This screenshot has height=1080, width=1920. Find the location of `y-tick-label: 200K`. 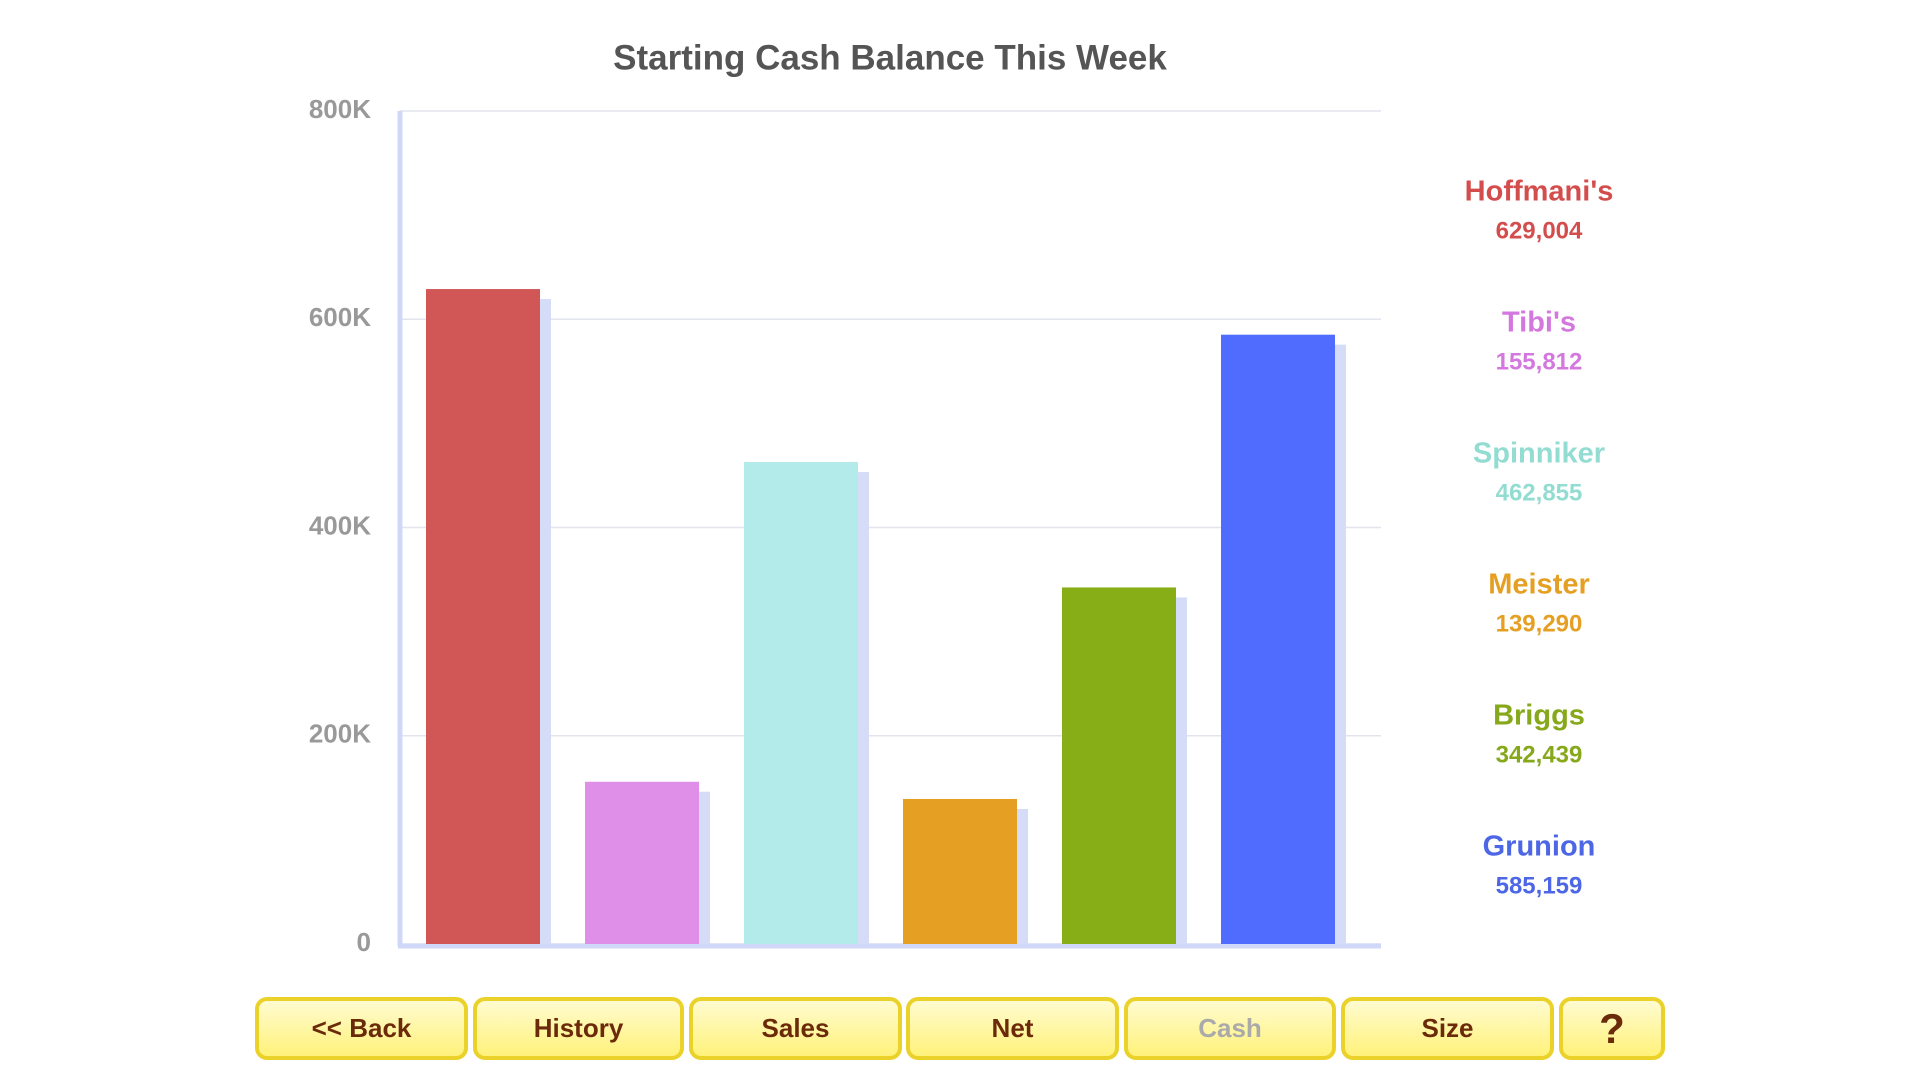

y-tick-label: 200K is located at coordinates (340, 734).